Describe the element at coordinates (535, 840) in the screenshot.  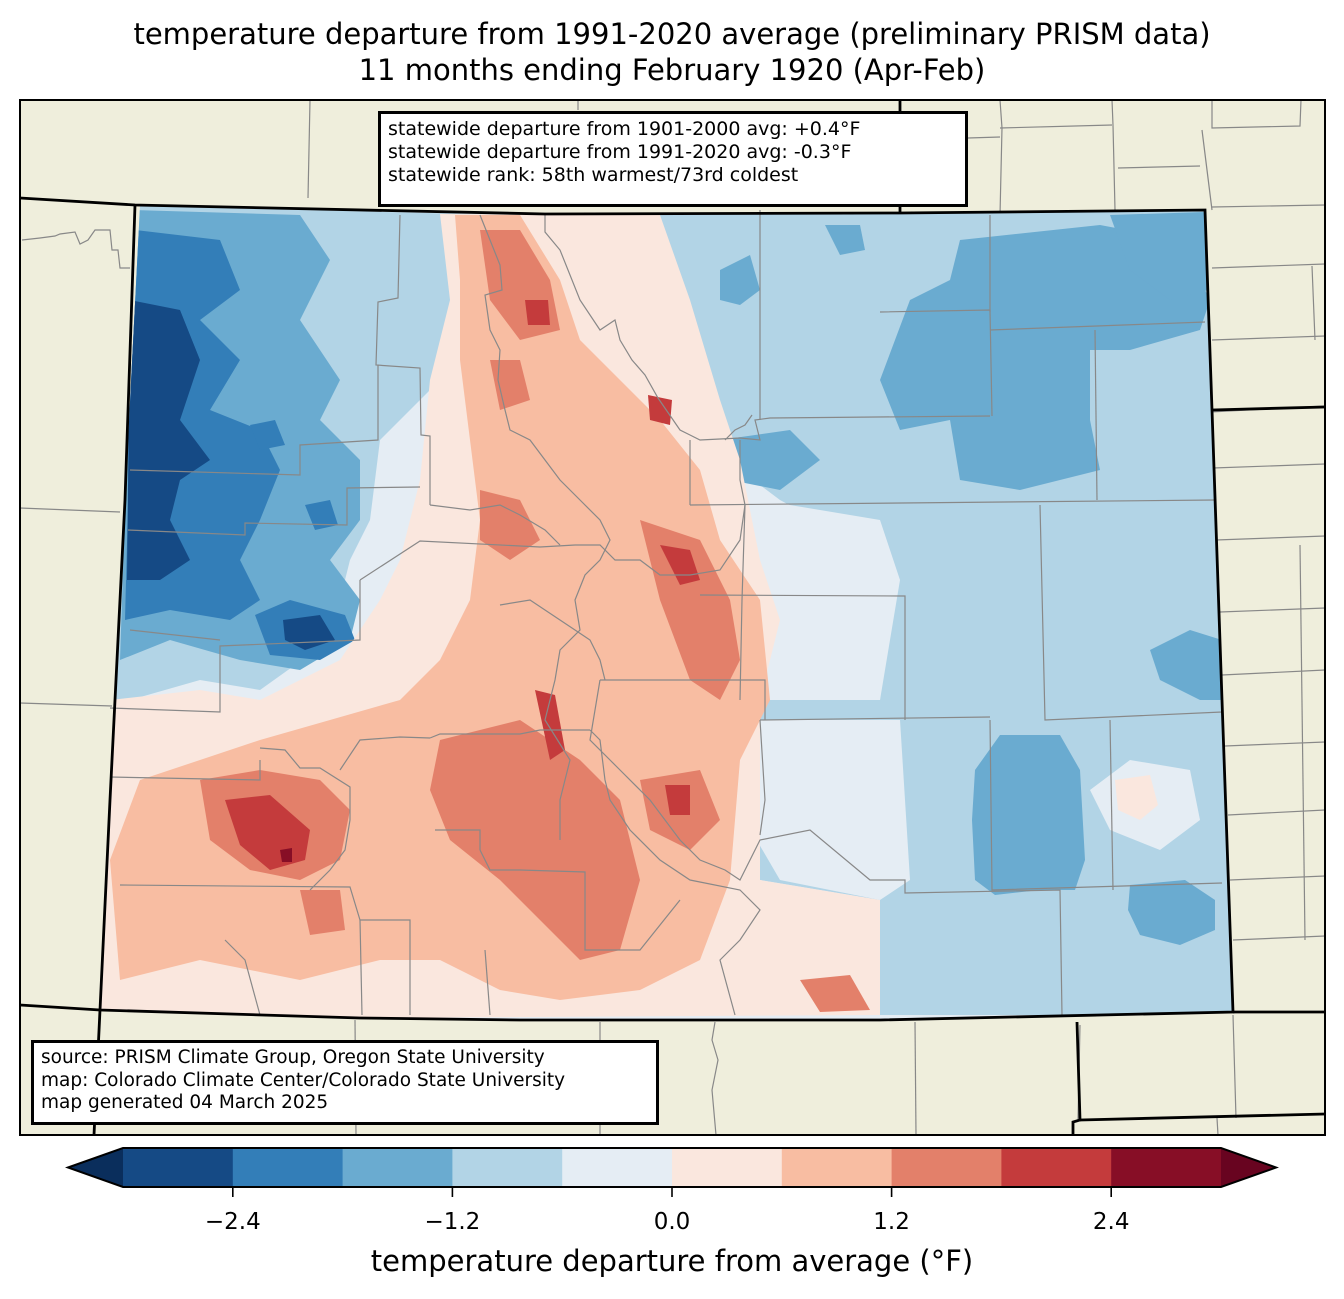
I see `contour-sc-warm` at that location.